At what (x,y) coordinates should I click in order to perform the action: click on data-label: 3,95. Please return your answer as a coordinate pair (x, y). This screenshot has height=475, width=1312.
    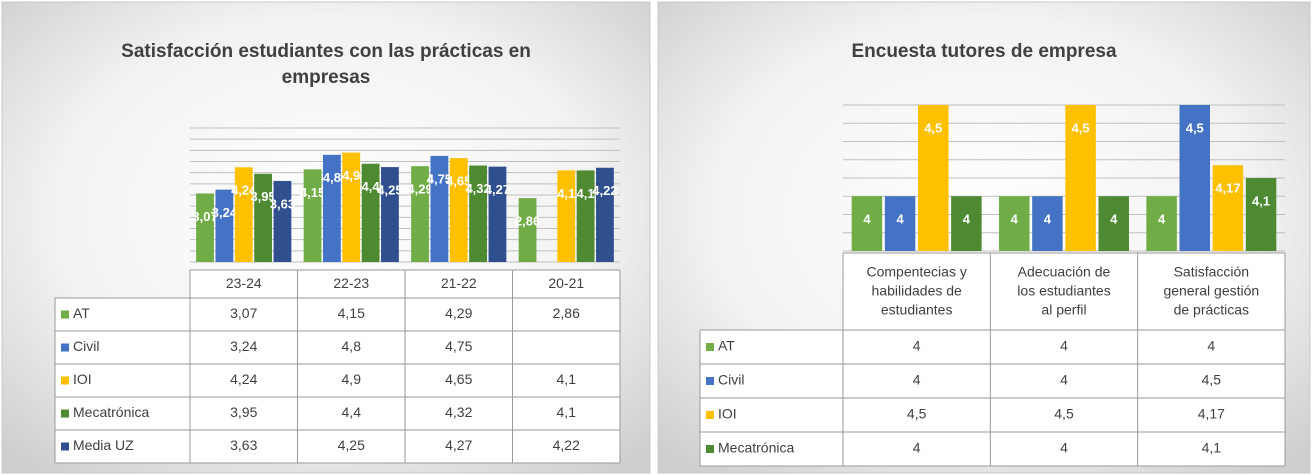
    Looking at the image, I should click on (262, 196).